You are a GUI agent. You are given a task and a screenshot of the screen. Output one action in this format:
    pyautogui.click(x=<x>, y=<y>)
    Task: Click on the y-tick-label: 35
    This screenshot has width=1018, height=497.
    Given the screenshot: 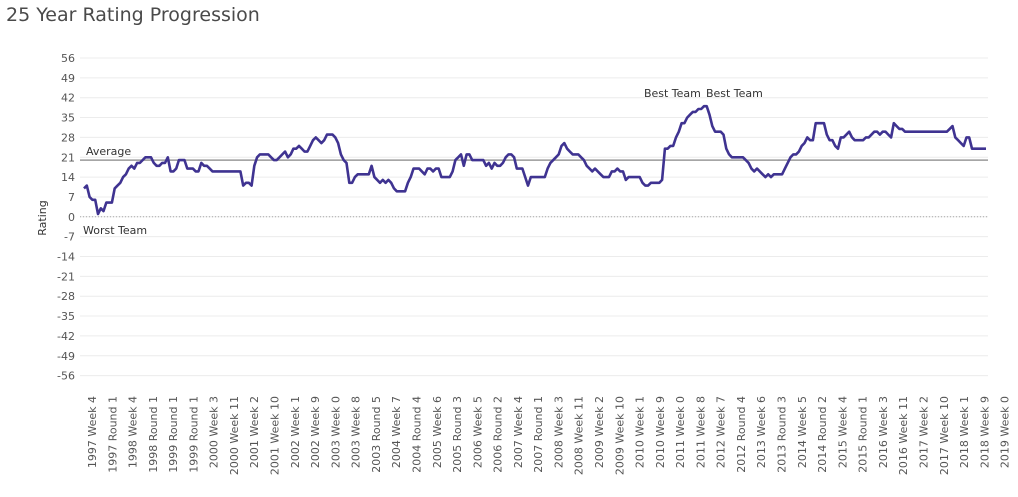 What is the action you would take?
    pyautogui.click(x=68, y=118)
    